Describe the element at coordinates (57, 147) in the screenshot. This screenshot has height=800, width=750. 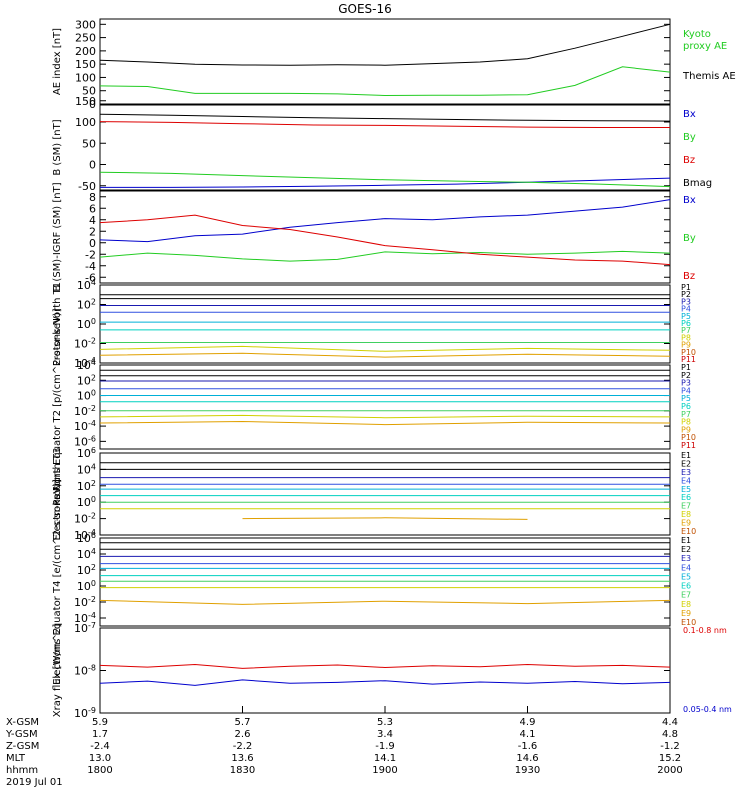
I see `y-axis-label: B (SM) [nT]` at that location.